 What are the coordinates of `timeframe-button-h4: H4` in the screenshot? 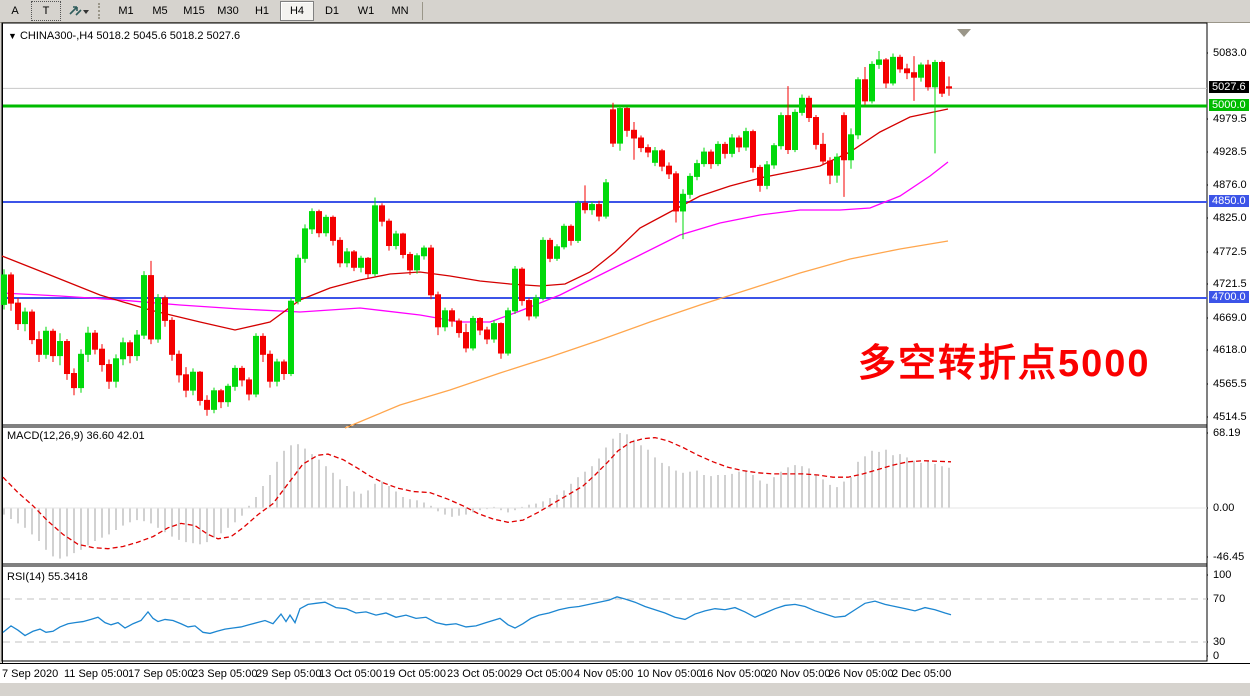 It's located at (297, 11).